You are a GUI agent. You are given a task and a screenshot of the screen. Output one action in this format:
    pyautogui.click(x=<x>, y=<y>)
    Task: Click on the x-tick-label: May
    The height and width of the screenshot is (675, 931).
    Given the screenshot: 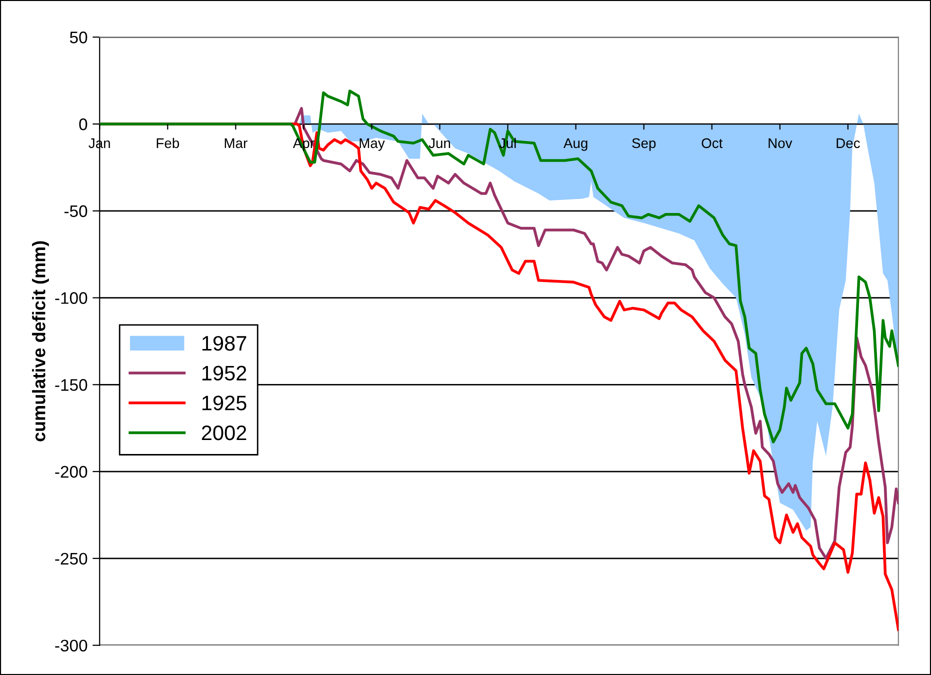 What is the action you would take?
    pyautogui.click(x=372, y=144)
    